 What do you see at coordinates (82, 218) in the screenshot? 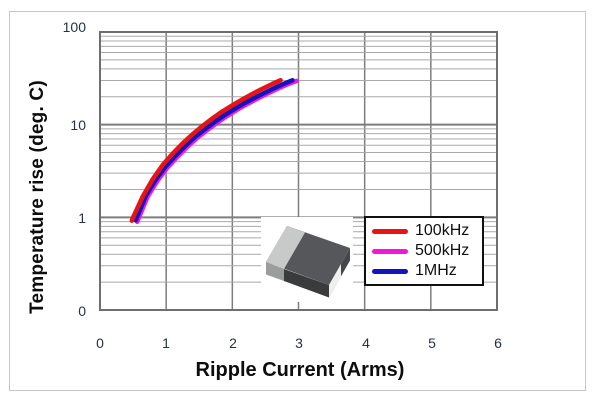
I see `y-tick-1: 1` at bounding box center [82, 218].